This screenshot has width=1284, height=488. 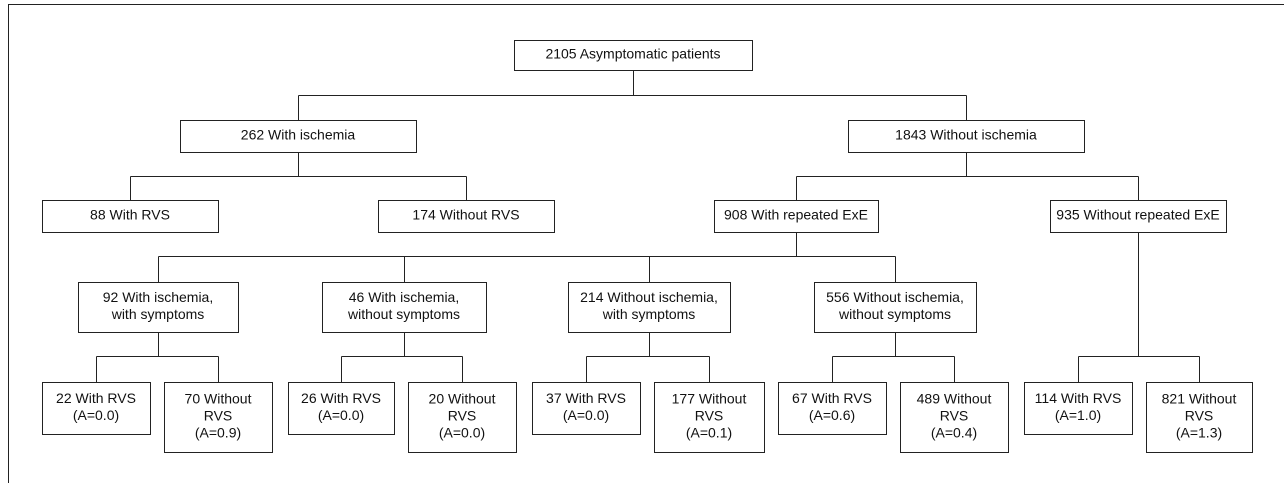 What do you see at coordinates (954, 399) in the screenshot?
I see `node-label: 489 Without` at bounding box center [954, 399].